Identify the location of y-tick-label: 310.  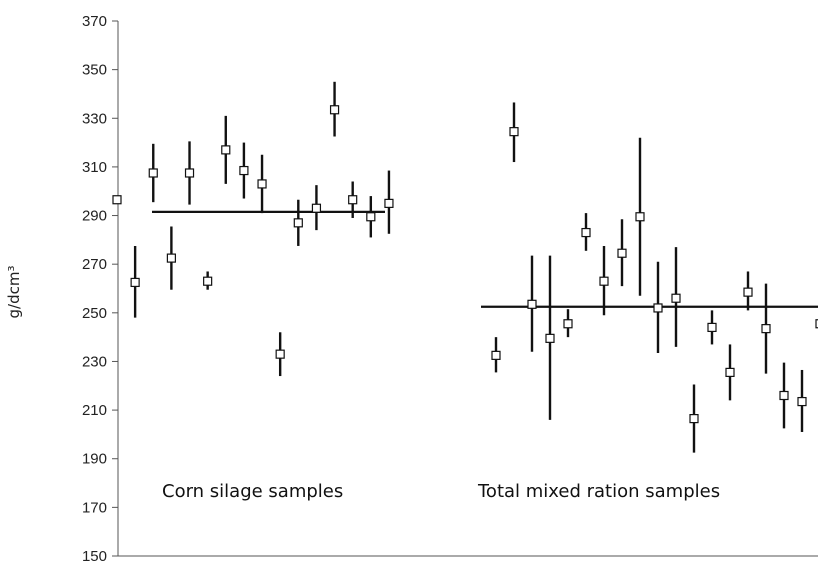
(94, 167).